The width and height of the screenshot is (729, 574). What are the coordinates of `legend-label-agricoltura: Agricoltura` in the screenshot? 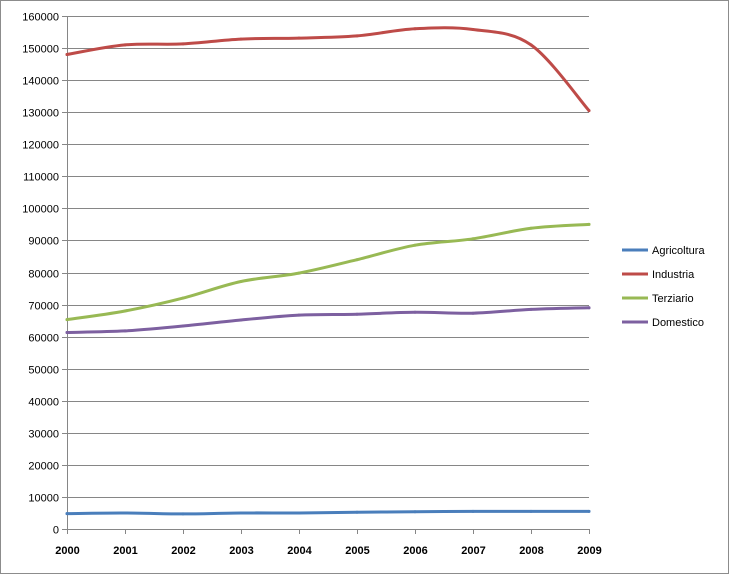 It's located at (678, 251).